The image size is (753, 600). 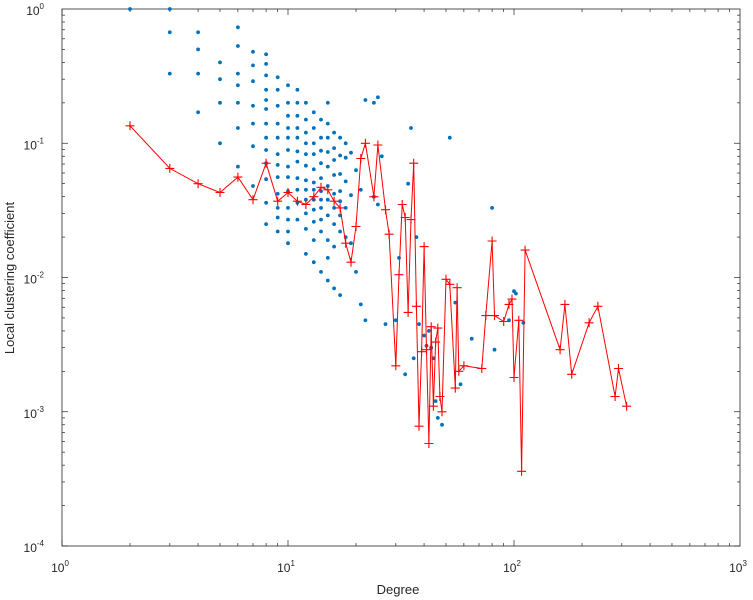 I want to click on x-tick-label: 101, so click(x=286, y=567).